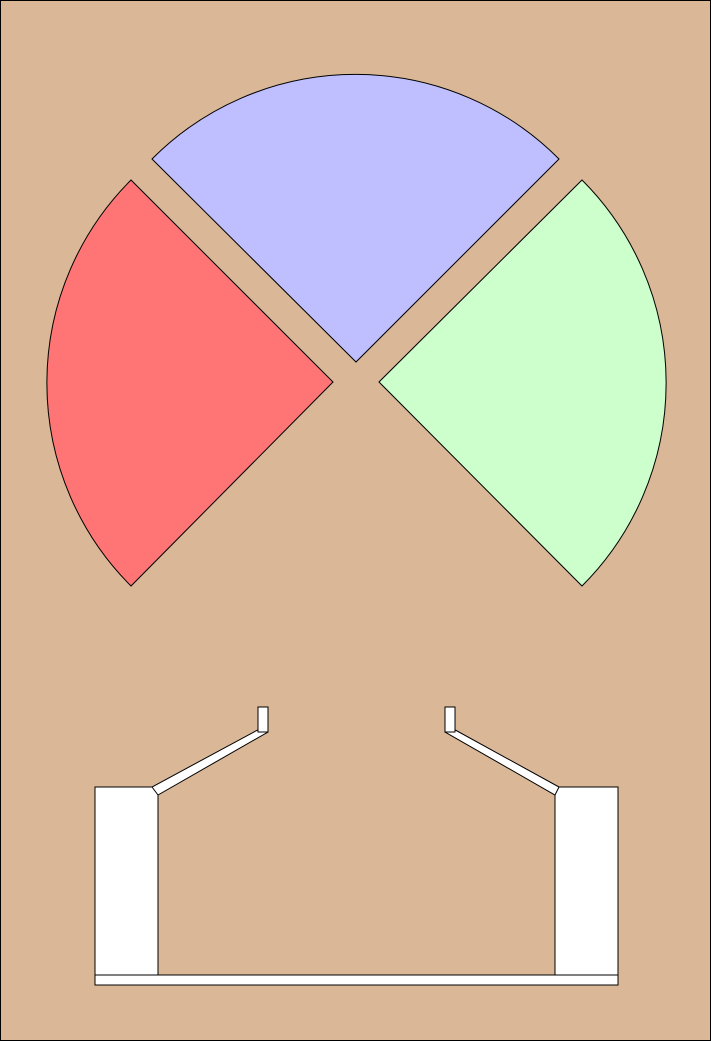  What do you see at coordinates (586, 881) in the screenshot?
I see `rig-right-post` at bounding box center [586, 881].